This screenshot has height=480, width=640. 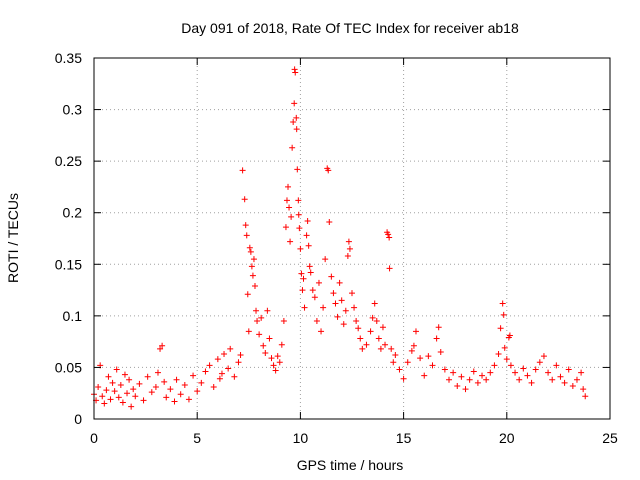 What do you see at coordinates (610, 438) in the screenshot?
I see `x-tick-label: 25` at bounding box center [610, 438].